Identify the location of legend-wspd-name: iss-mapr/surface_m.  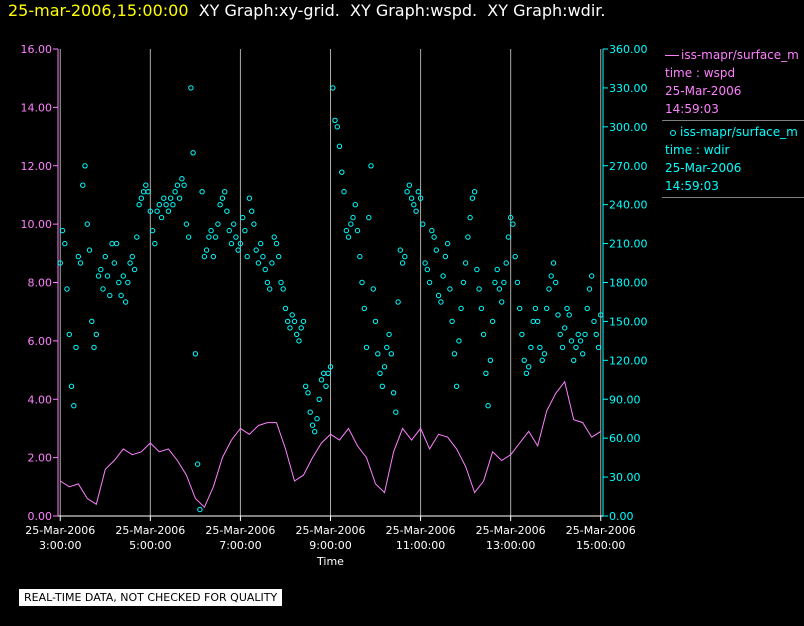
(740, 55).